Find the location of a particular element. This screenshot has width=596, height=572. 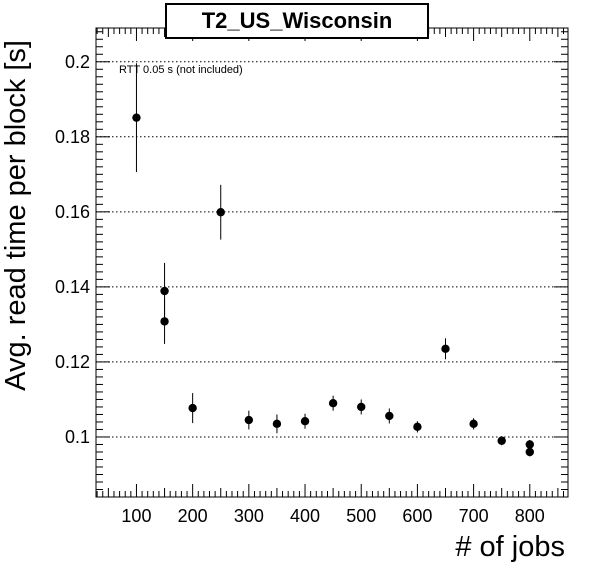

y-axis-title: Avg. read time per block [s] is located at coordinates (16, 215).